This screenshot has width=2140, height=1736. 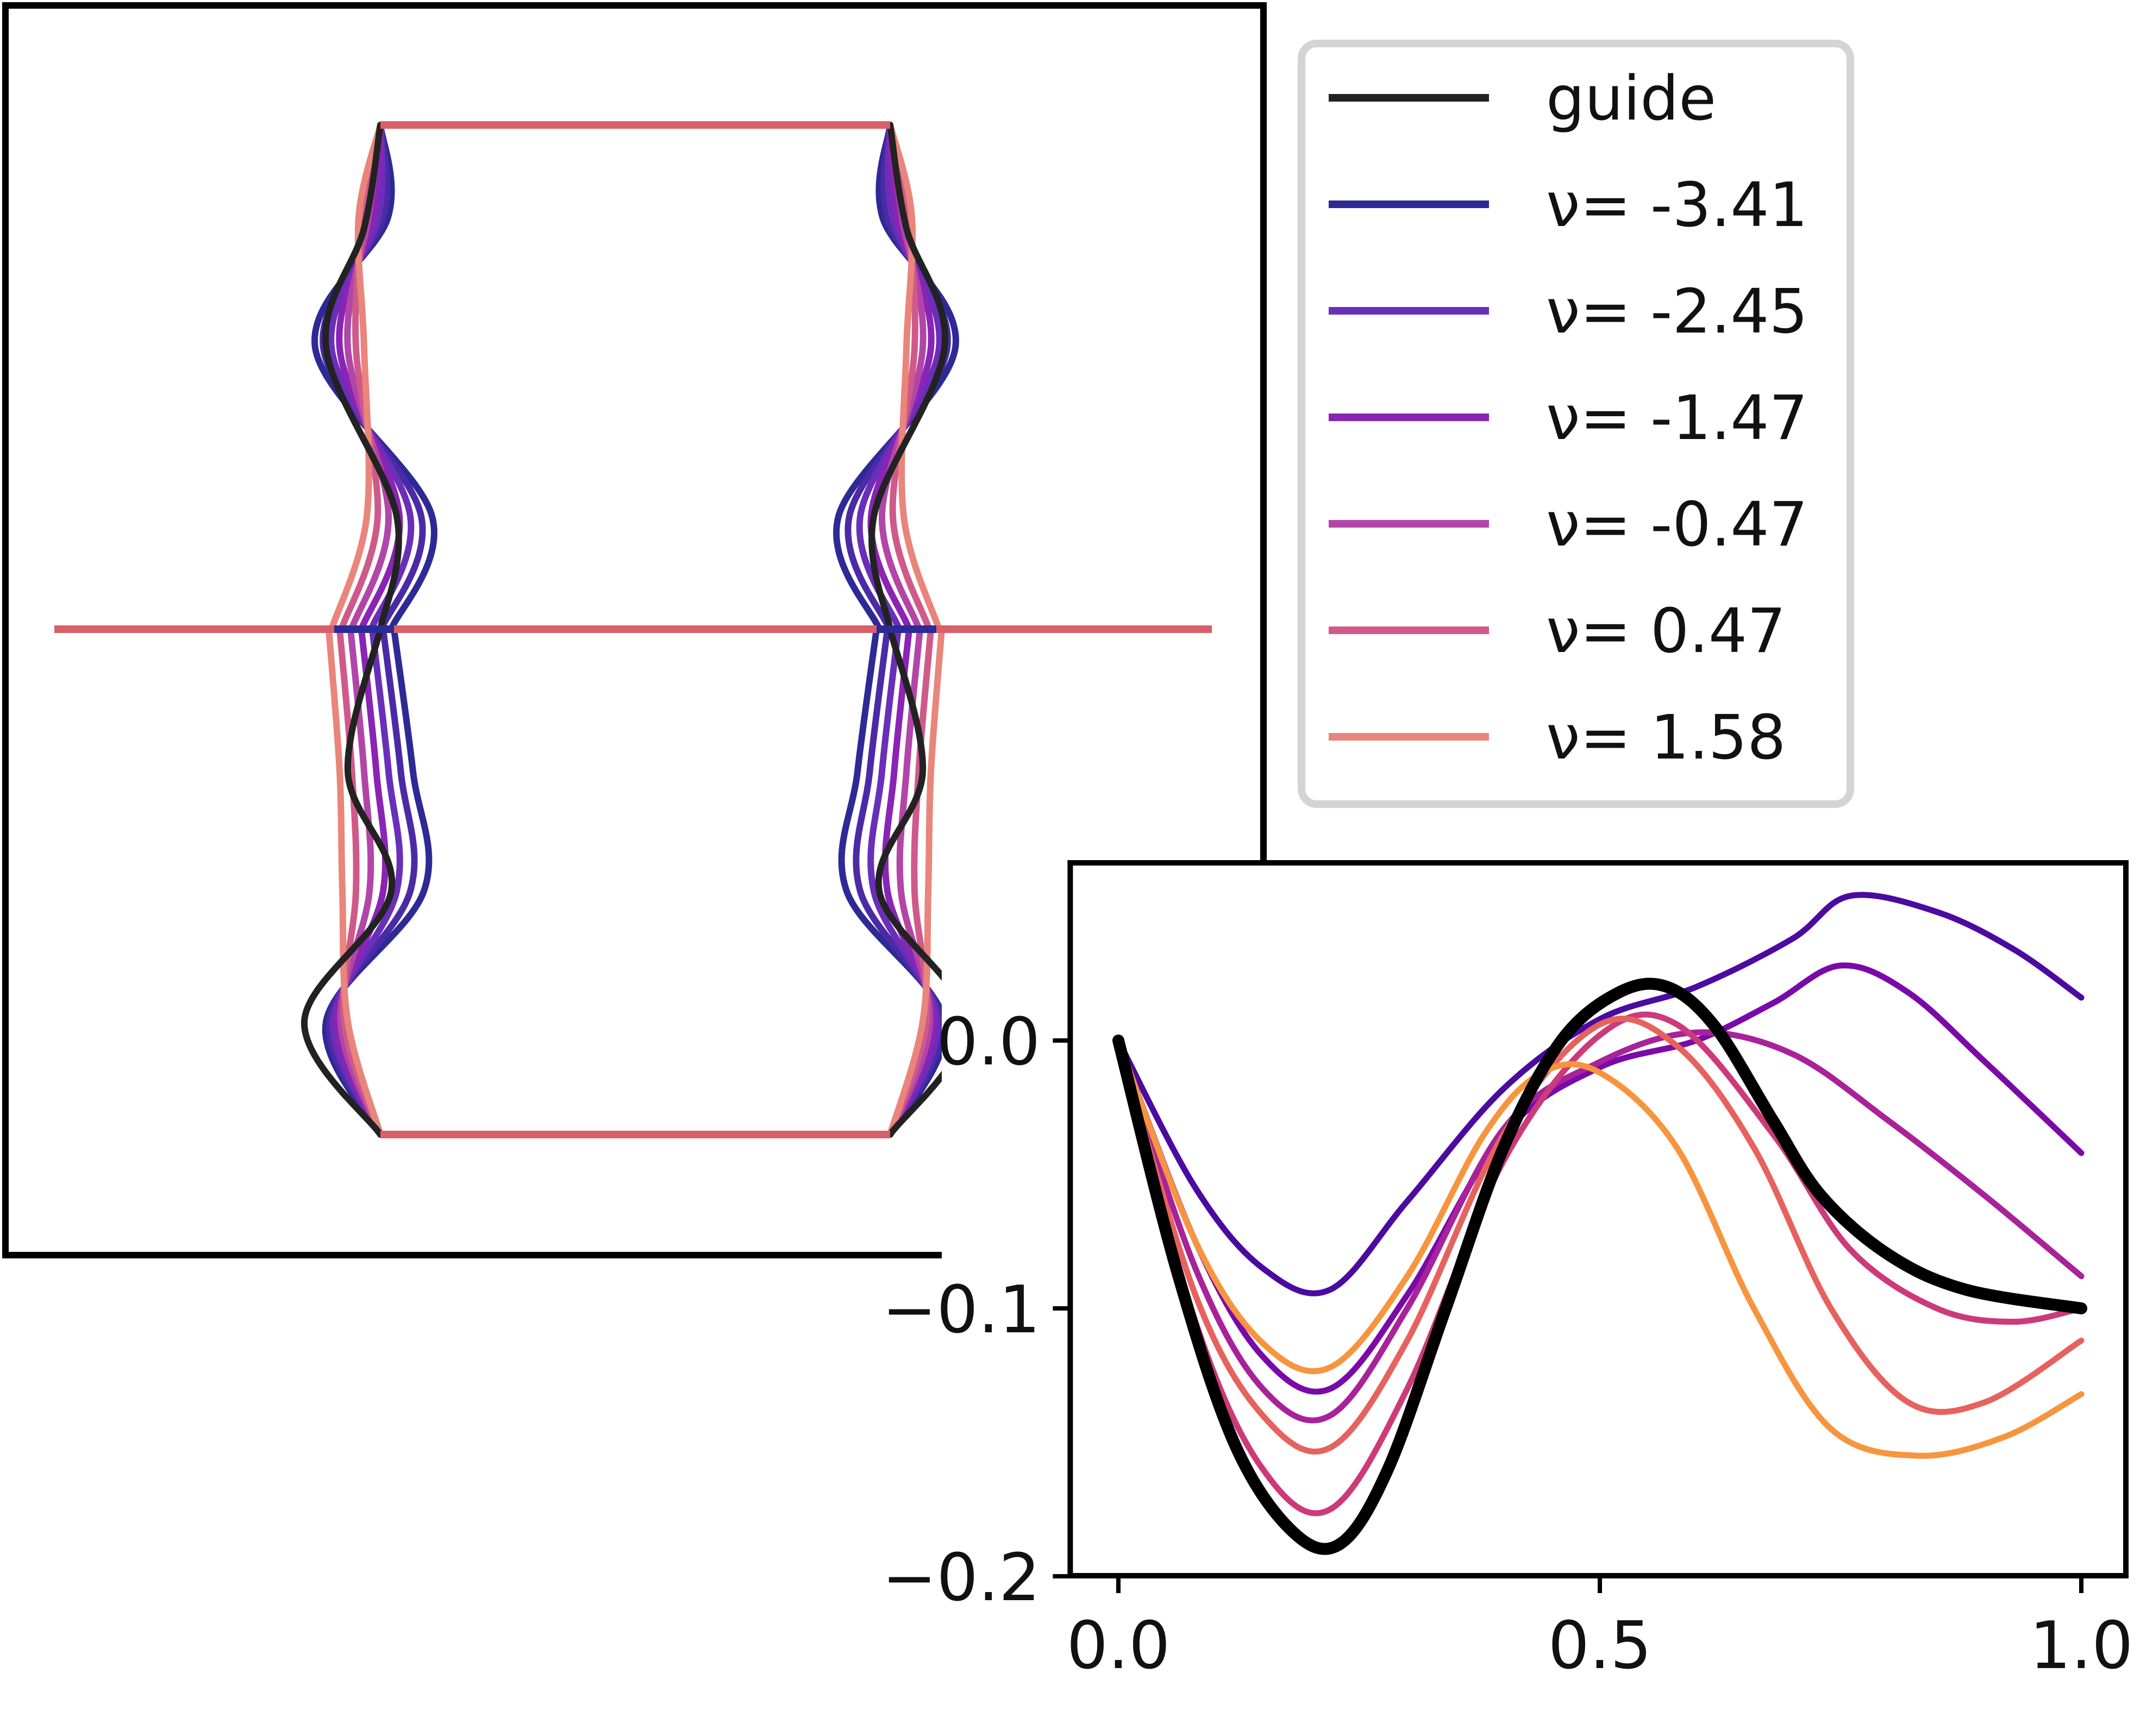 I want to click on legend-label: ν= -2.45, so click(x=1677, y=312).